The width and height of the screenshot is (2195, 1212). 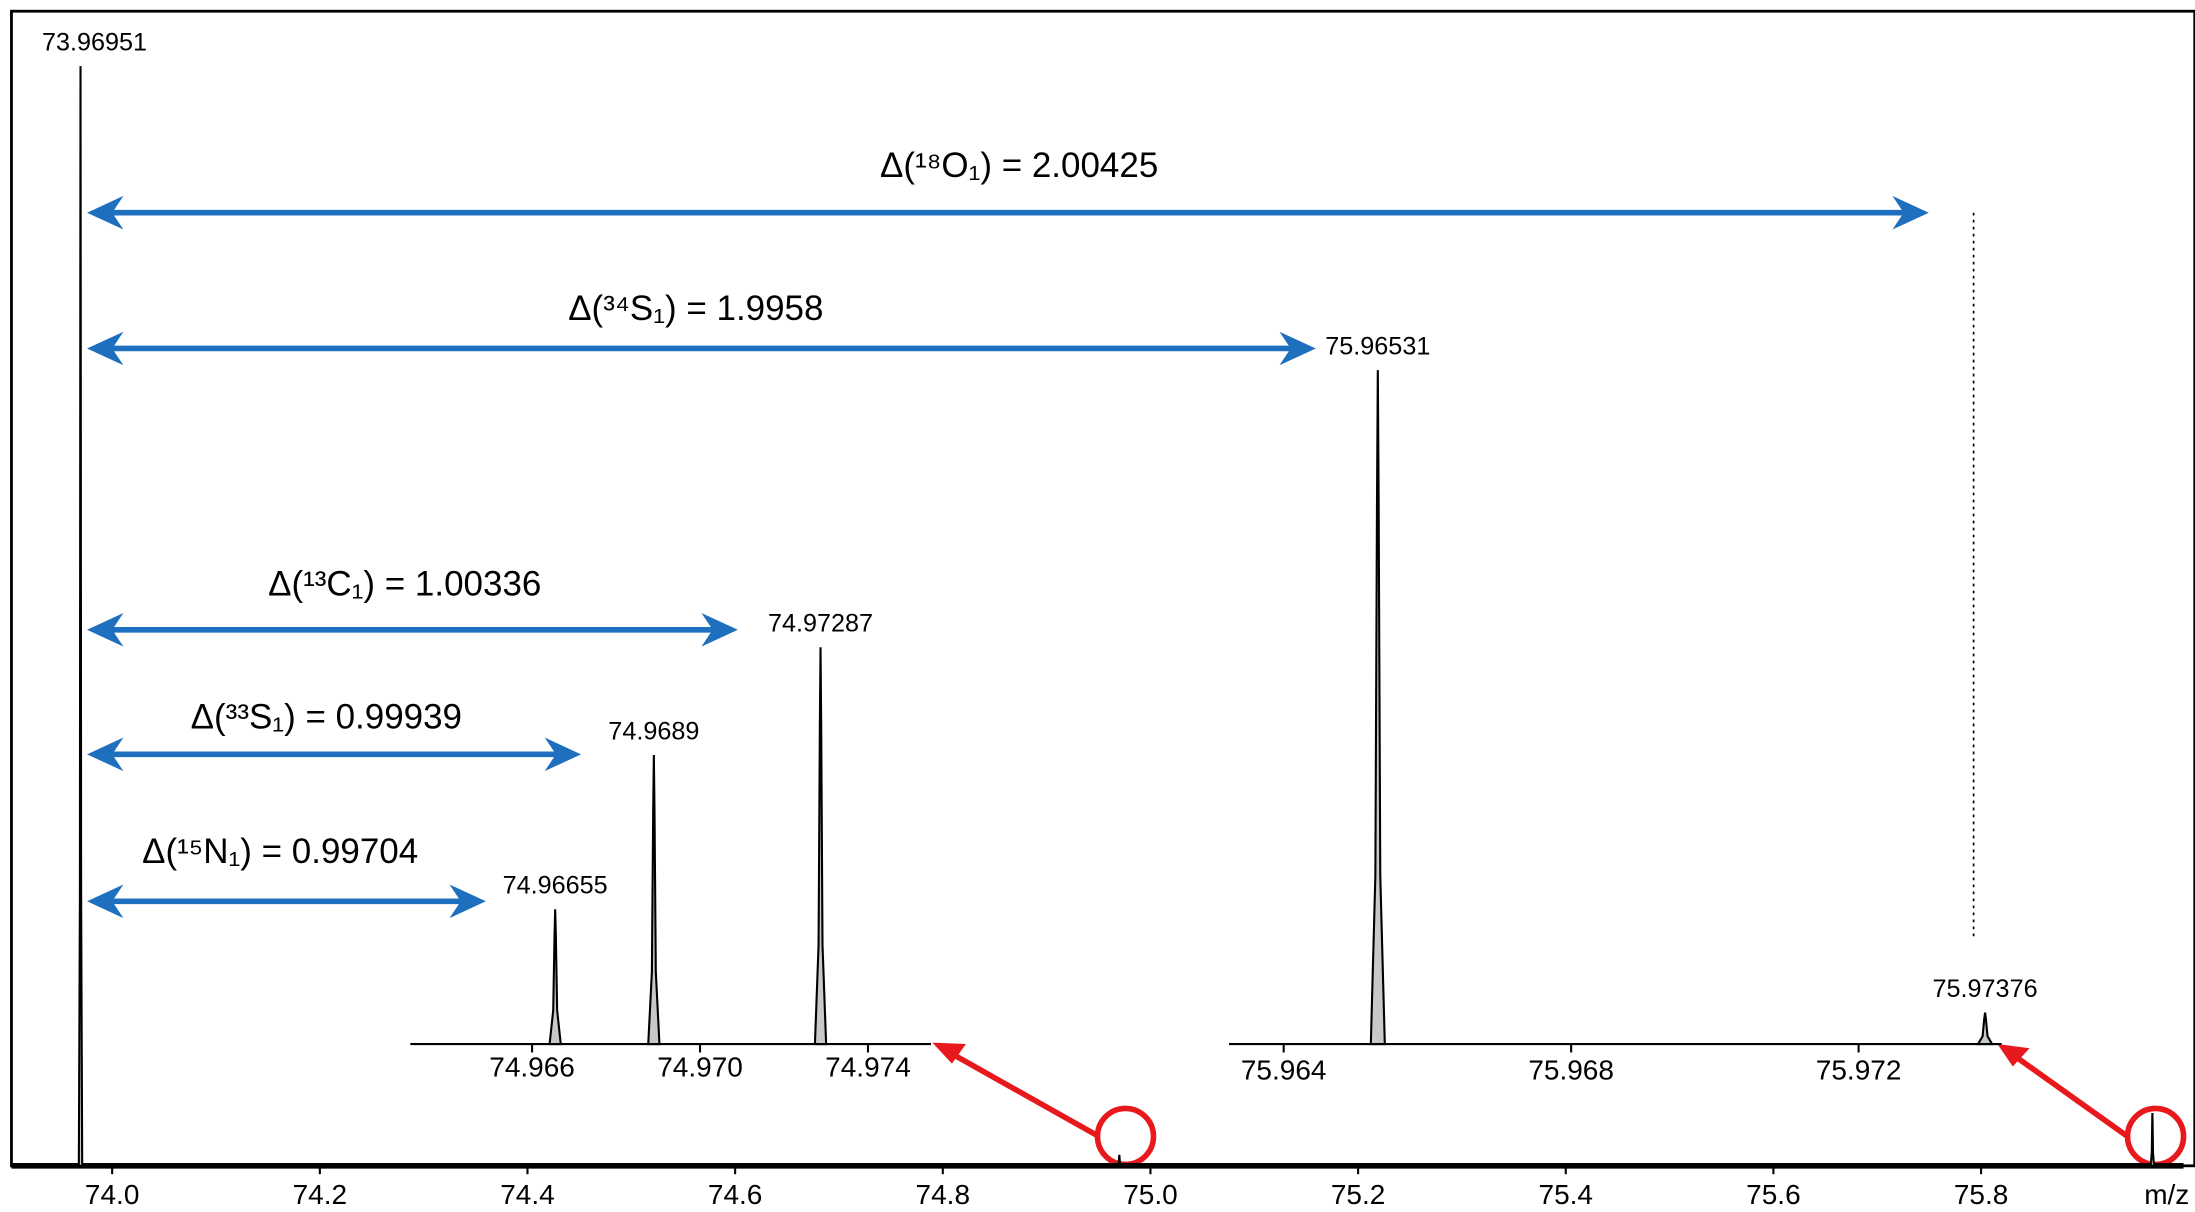 I want to click on x-tick-label: 74.2, so click(x=320, y=1194).